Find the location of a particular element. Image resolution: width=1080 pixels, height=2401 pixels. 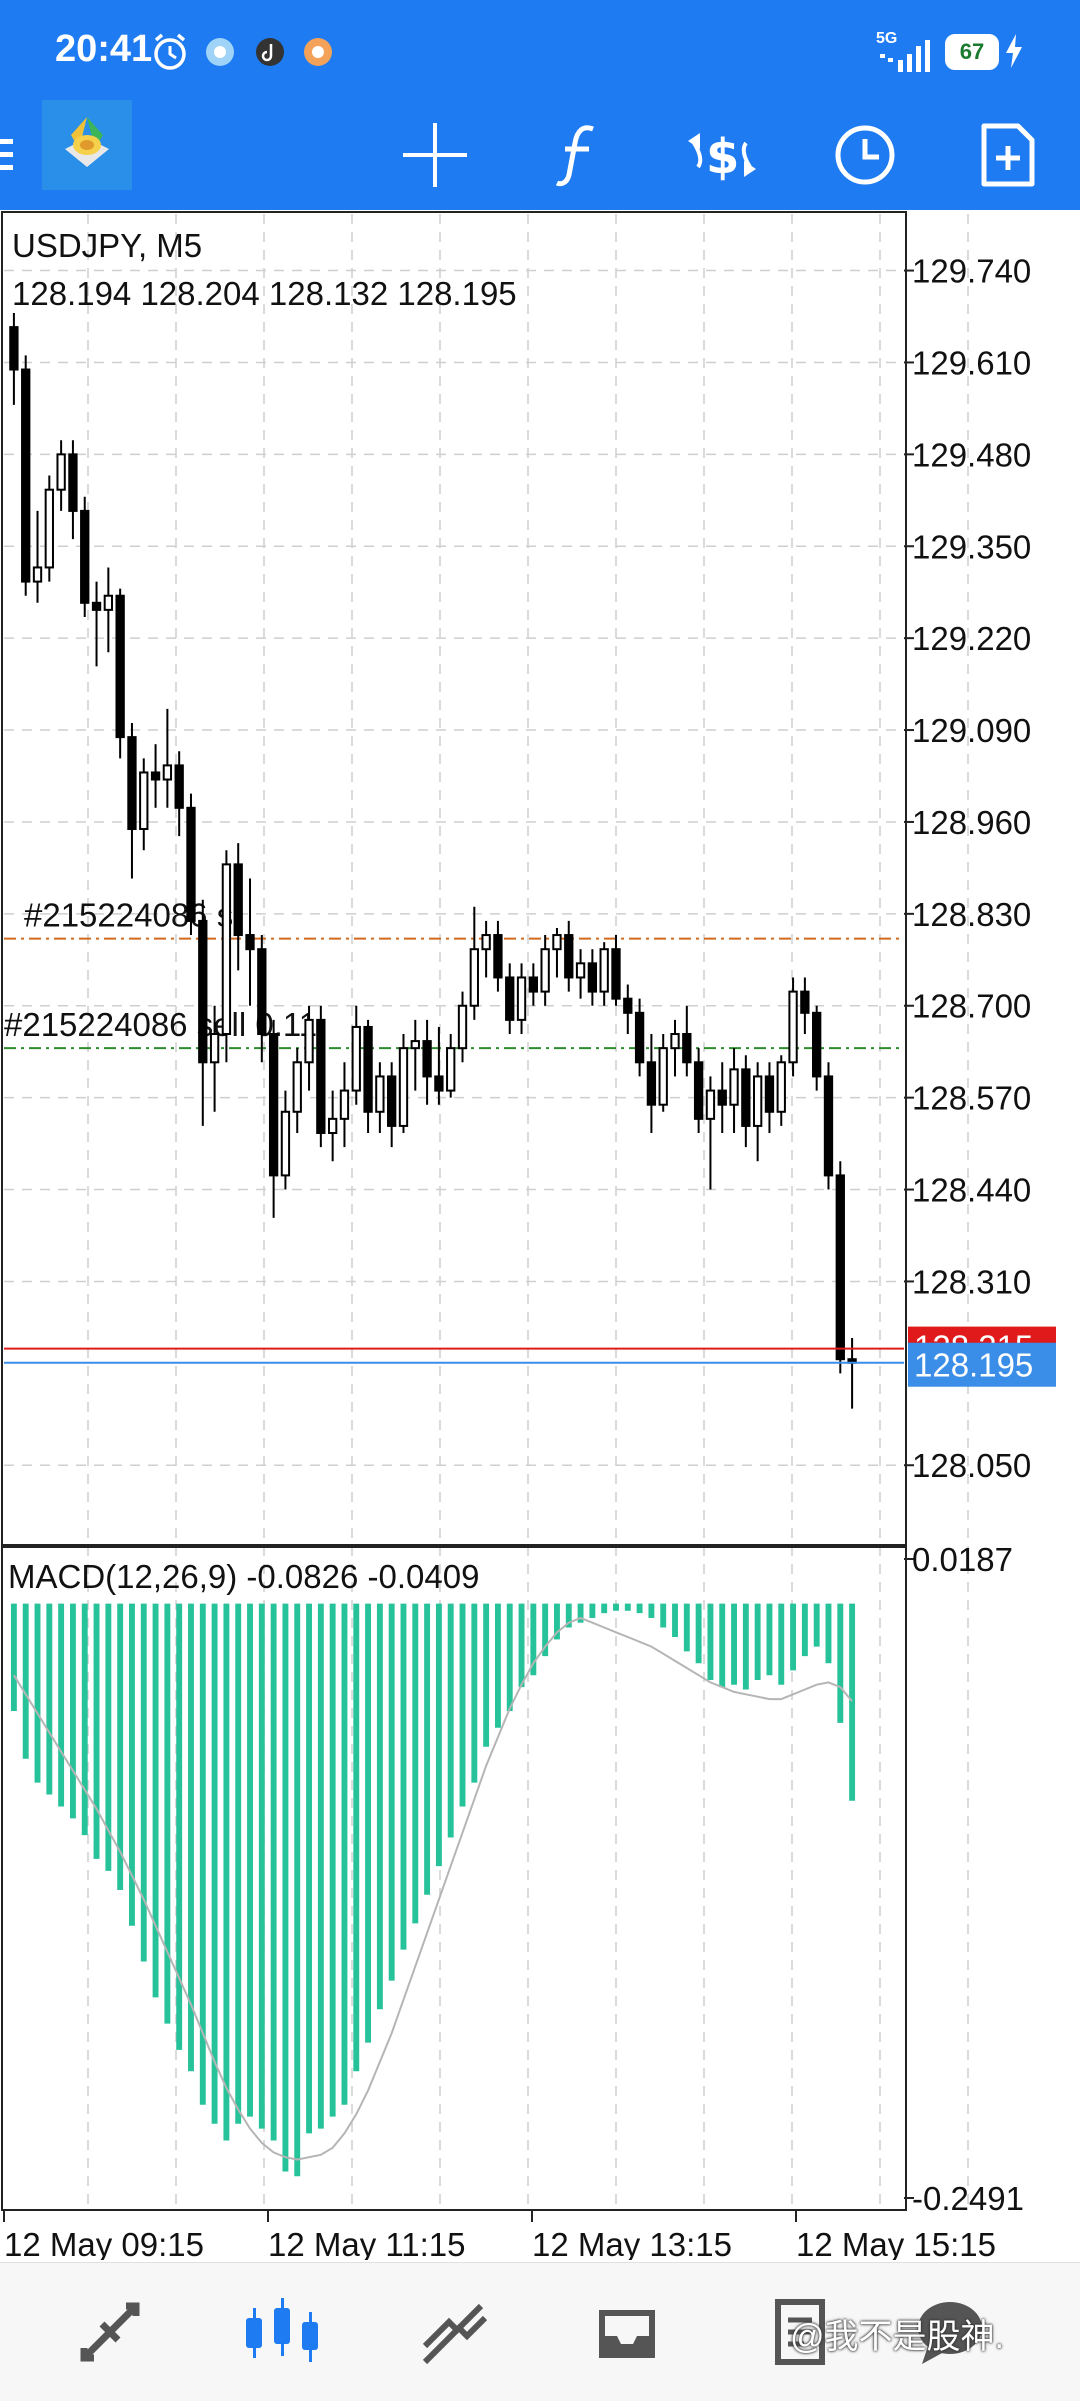

price-tick-label: 129.610 is located at coordinates (971, 362).